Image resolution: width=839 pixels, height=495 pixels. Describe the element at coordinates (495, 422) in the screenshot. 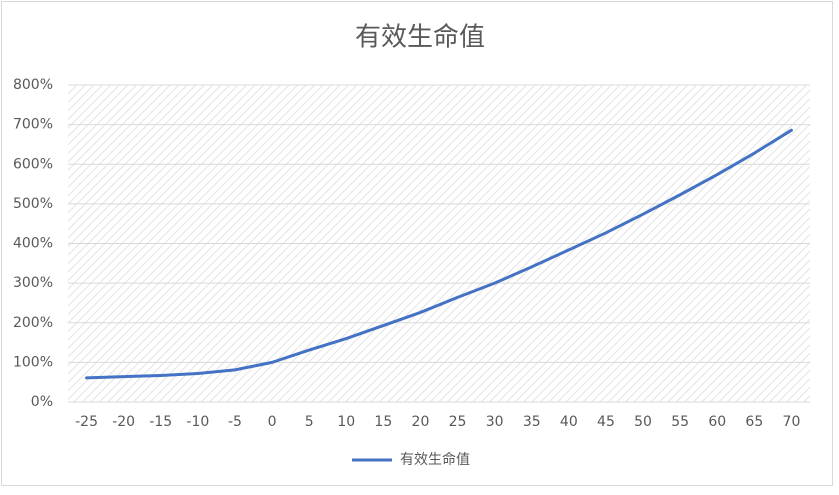

I see `x-tick-label: 30` at that location.